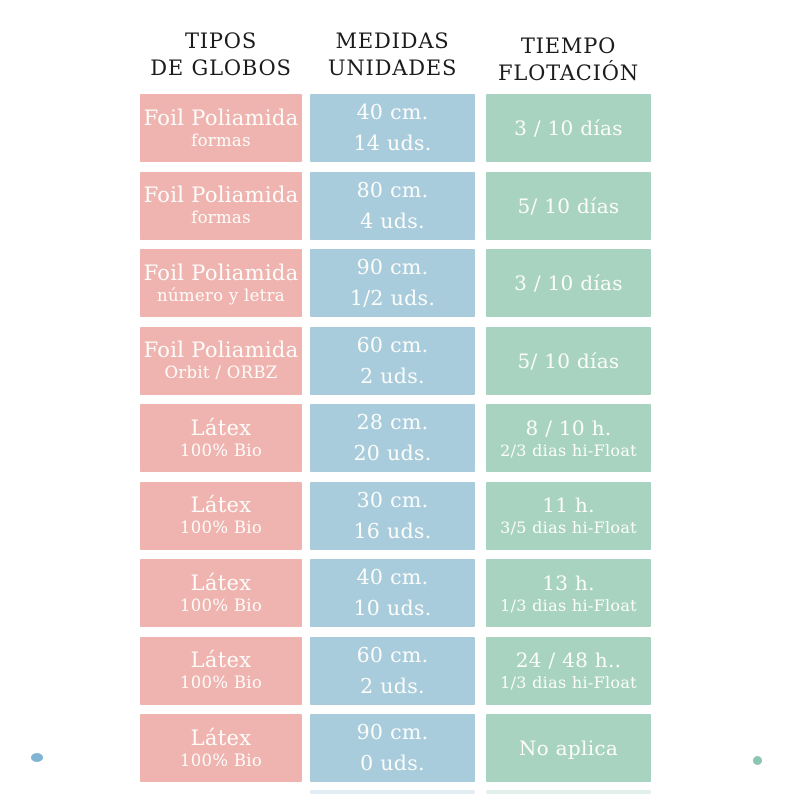 This screenshot has width=800, height=800. I want to click on units-value: 0 uds., so click(392, 763).